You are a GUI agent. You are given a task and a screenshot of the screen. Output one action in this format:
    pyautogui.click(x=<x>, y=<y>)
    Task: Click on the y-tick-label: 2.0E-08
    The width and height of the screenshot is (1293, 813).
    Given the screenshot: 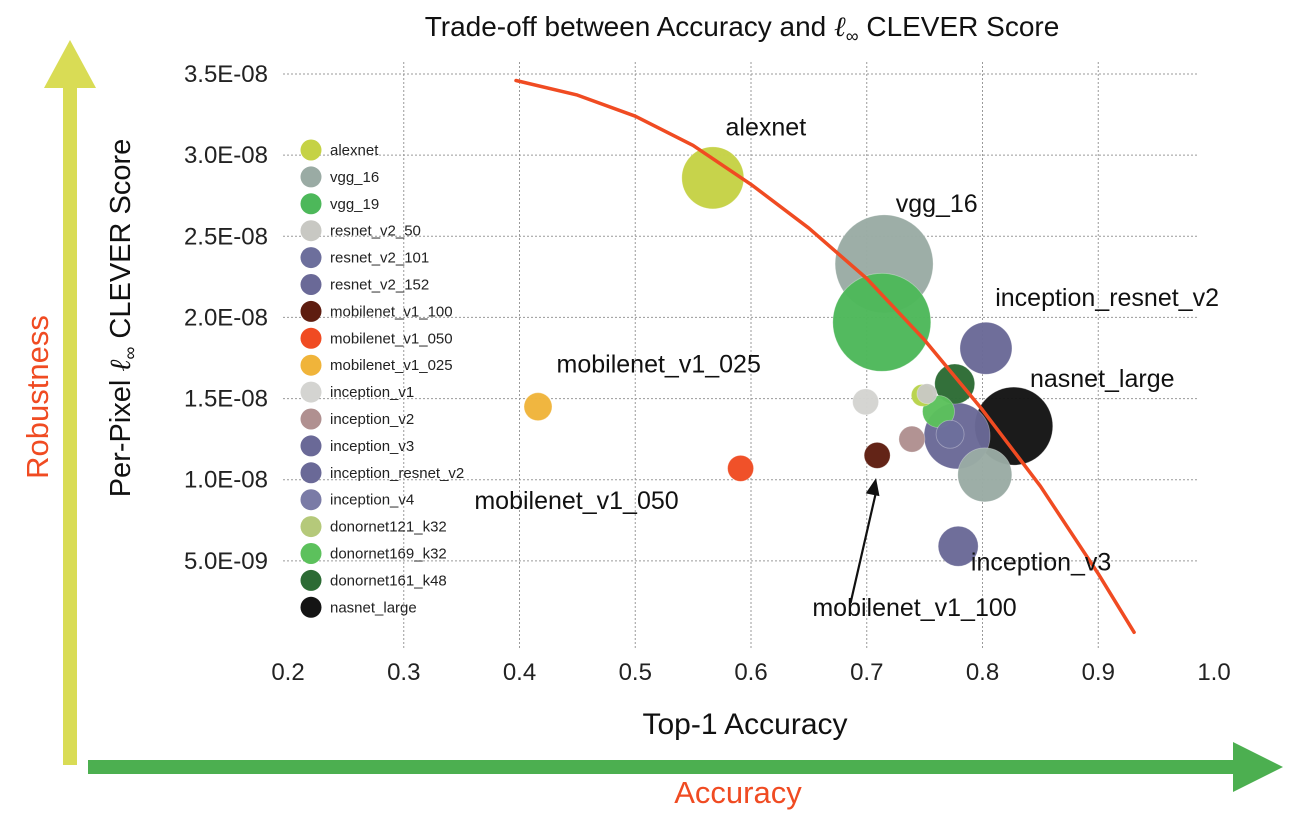 What is the action you would take?
    pyautogui.click(x=226, y=317)
    